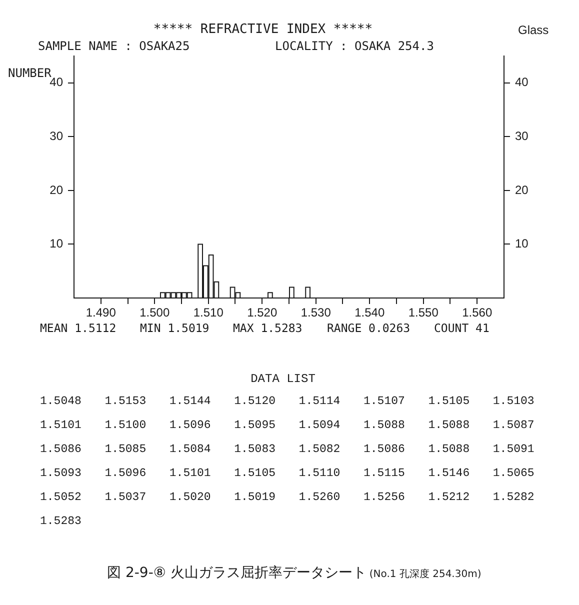  I want to click on text: 1.5282, so click(513, 497).